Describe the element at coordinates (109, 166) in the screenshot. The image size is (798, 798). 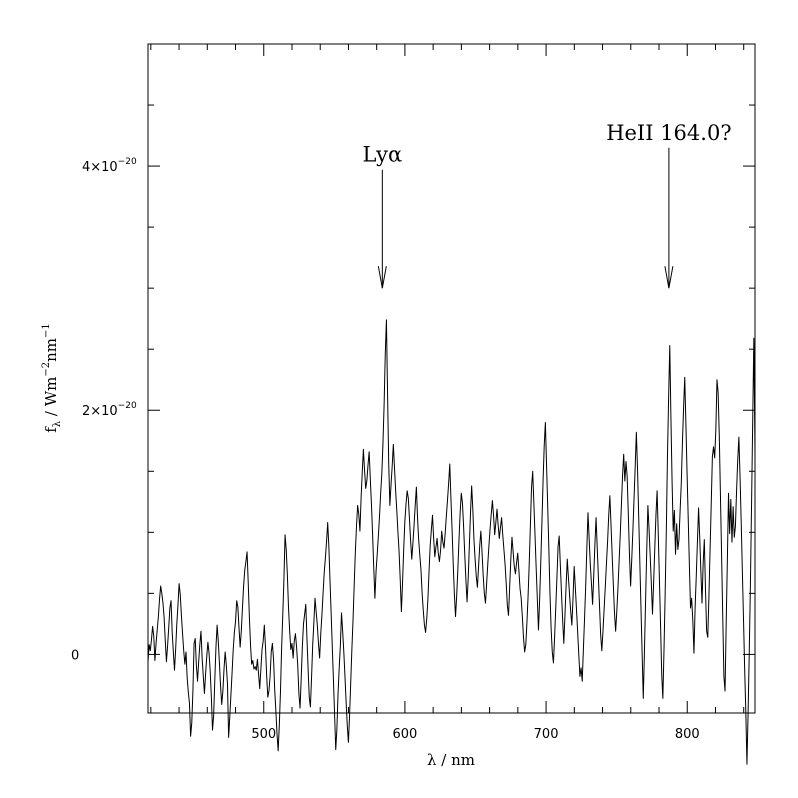
I see `y-tick-label: 4×10⁻²⁰` at that location.